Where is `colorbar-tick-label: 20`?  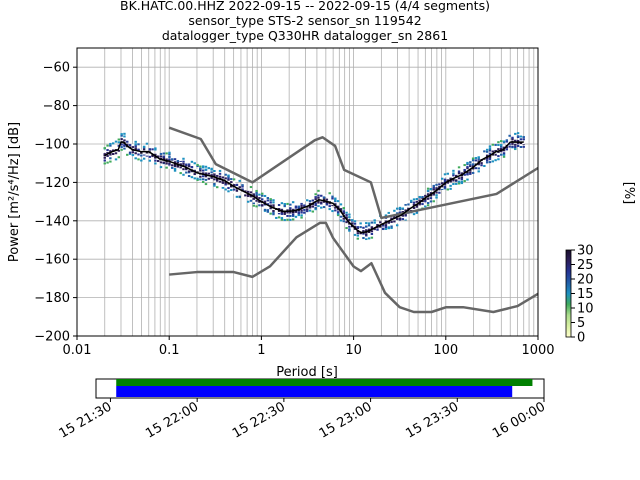
colorbar-tick-label: 20 is located at coordinates (585, 280).